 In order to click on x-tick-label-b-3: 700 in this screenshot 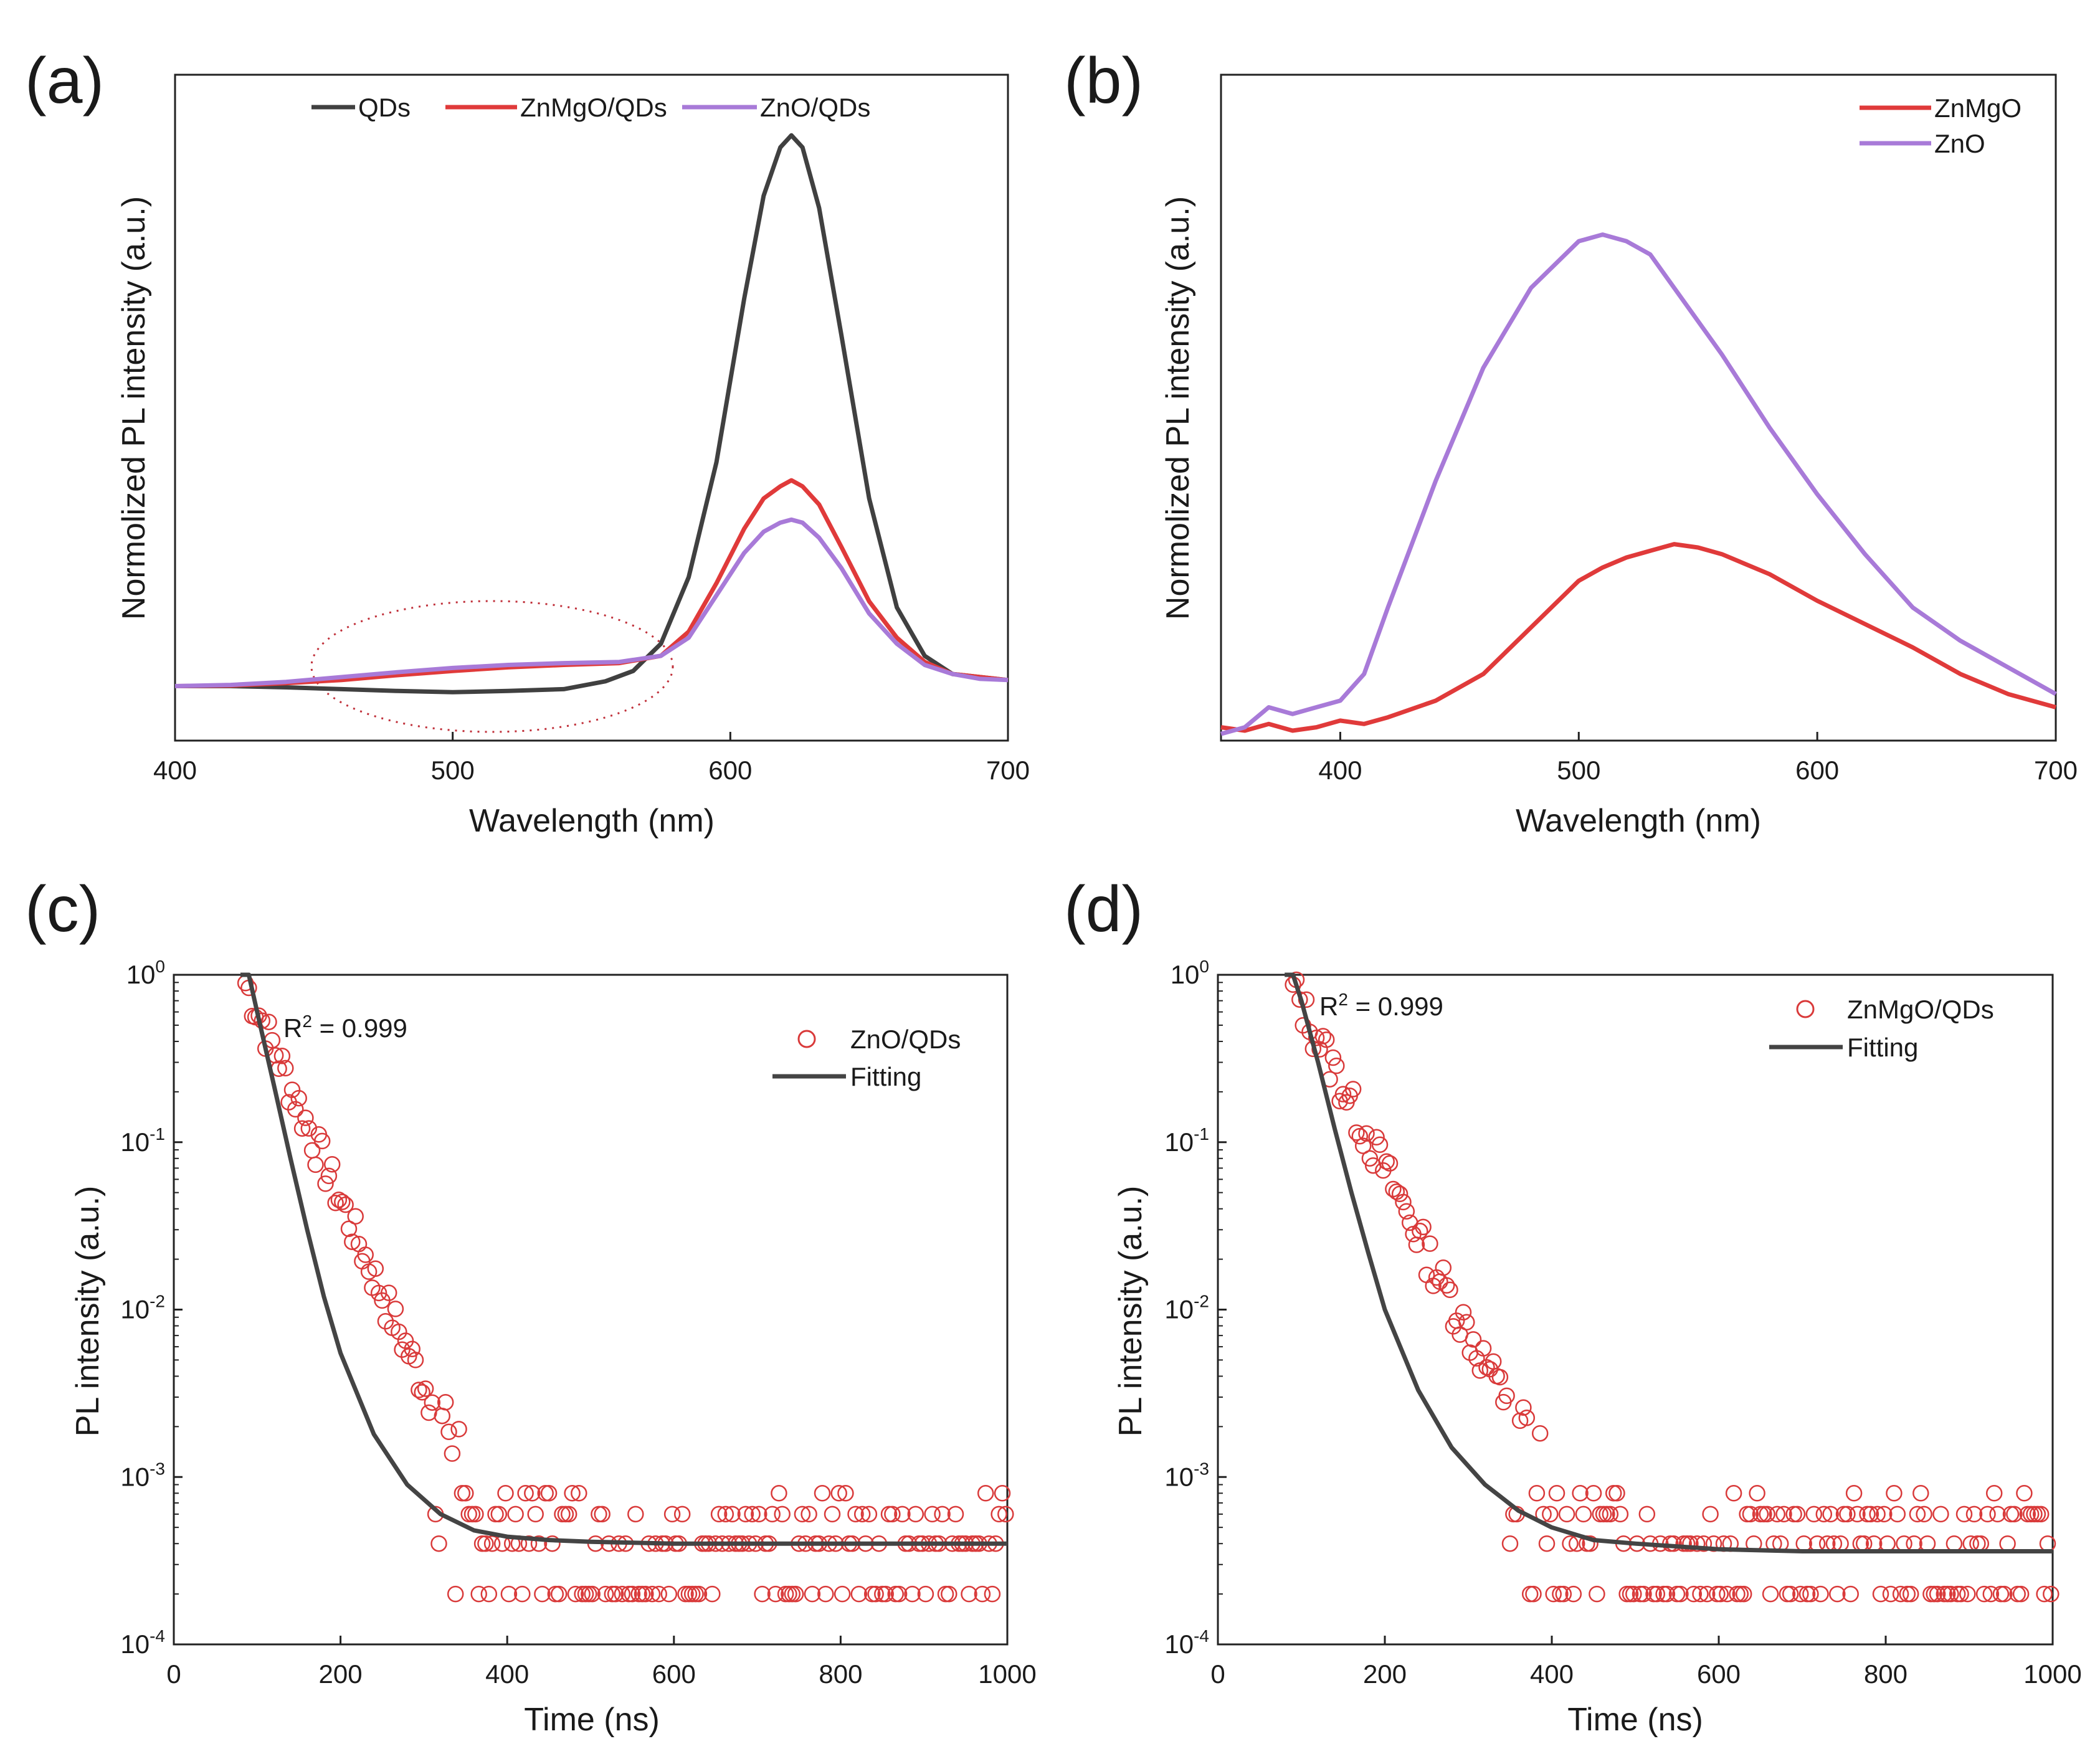, I will do `click(2056, 770)`.